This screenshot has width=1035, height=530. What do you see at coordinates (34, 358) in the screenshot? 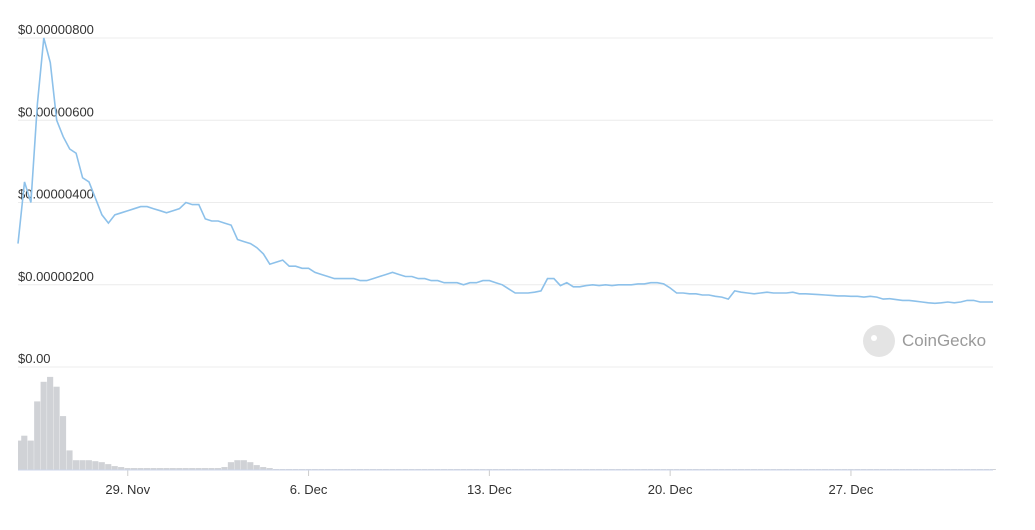
I see `y-tick-label: $0.00` at bounding box center [34, 358].